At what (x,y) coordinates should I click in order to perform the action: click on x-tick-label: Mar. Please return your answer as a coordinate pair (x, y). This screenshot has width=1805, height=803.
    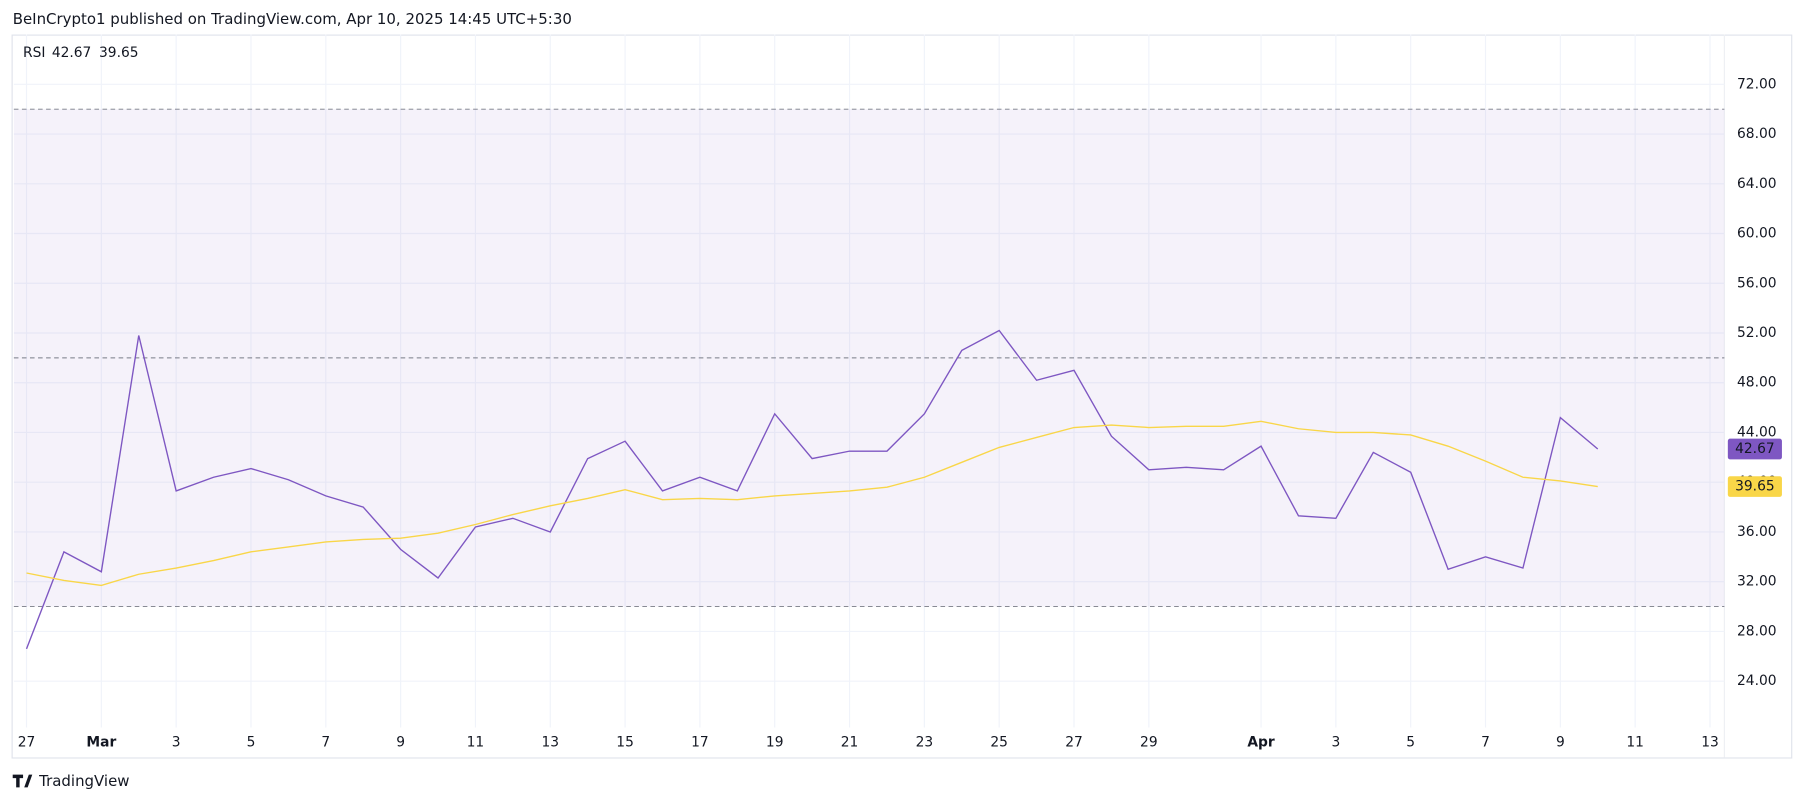
    Looking at the image, I should click on (101, 742).